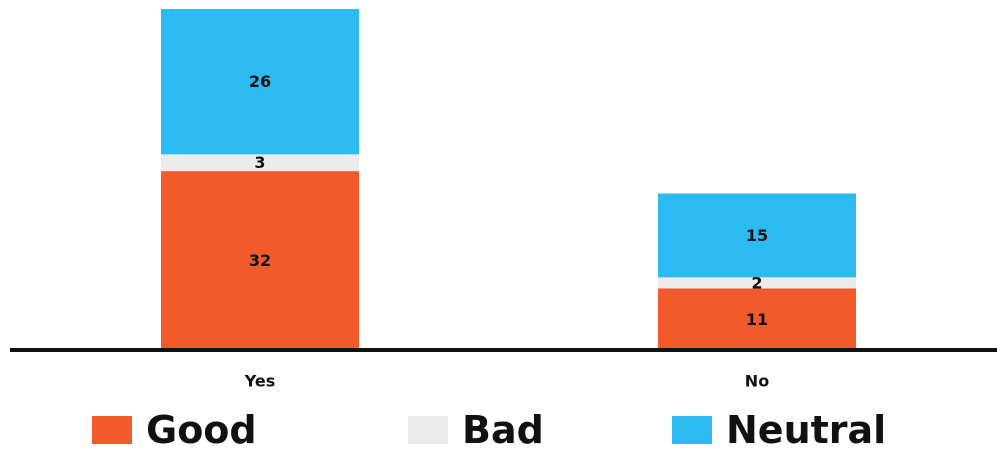 Image resolution: width=997 pixels, height=452 pixels. Describe the element at coordinates (757, 381) in the screenshot. I see `category-label-no: No` at that location.